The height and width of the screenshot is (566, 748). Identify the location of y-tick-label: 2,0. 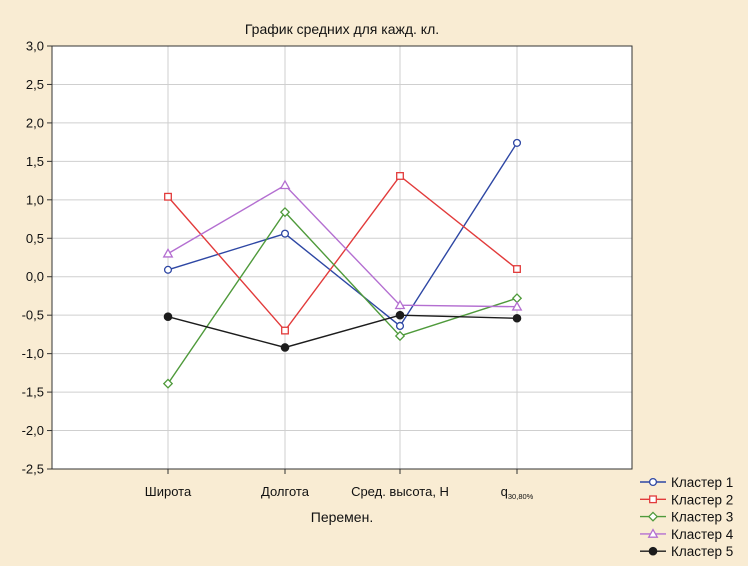
(35, 122).